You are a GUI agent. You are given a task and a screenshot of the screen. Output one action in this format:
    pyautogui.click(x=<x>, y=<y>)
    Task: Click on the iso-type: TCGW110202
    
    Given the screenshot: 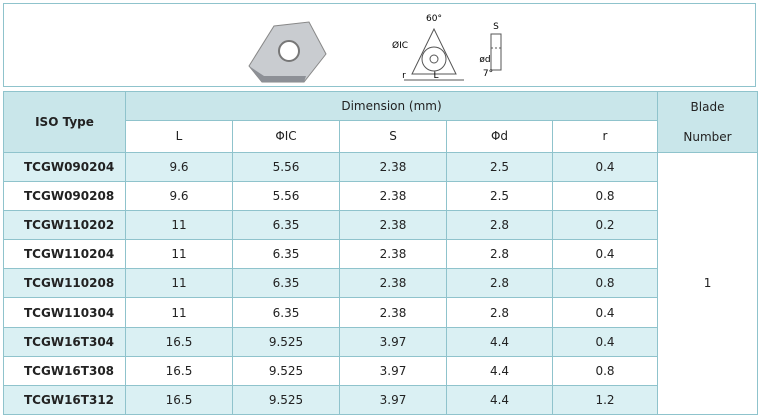 What is the action you would take?
    pyautogui.click(x=64, y=225)
    